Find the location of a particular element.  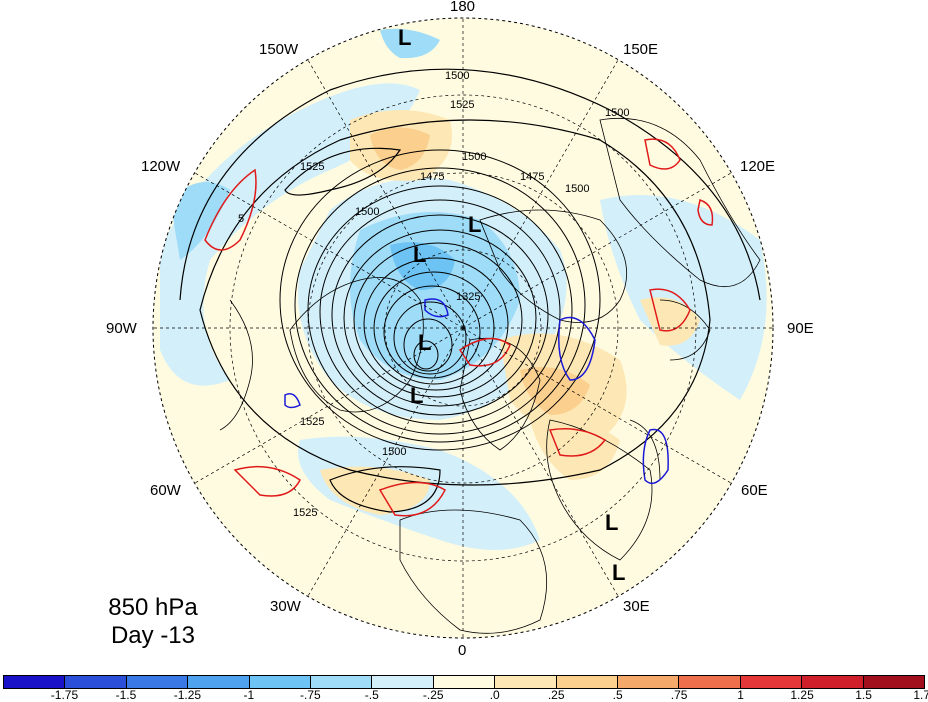

colorbar-tick-label: -1.75 is located at coordinates (64, 695).